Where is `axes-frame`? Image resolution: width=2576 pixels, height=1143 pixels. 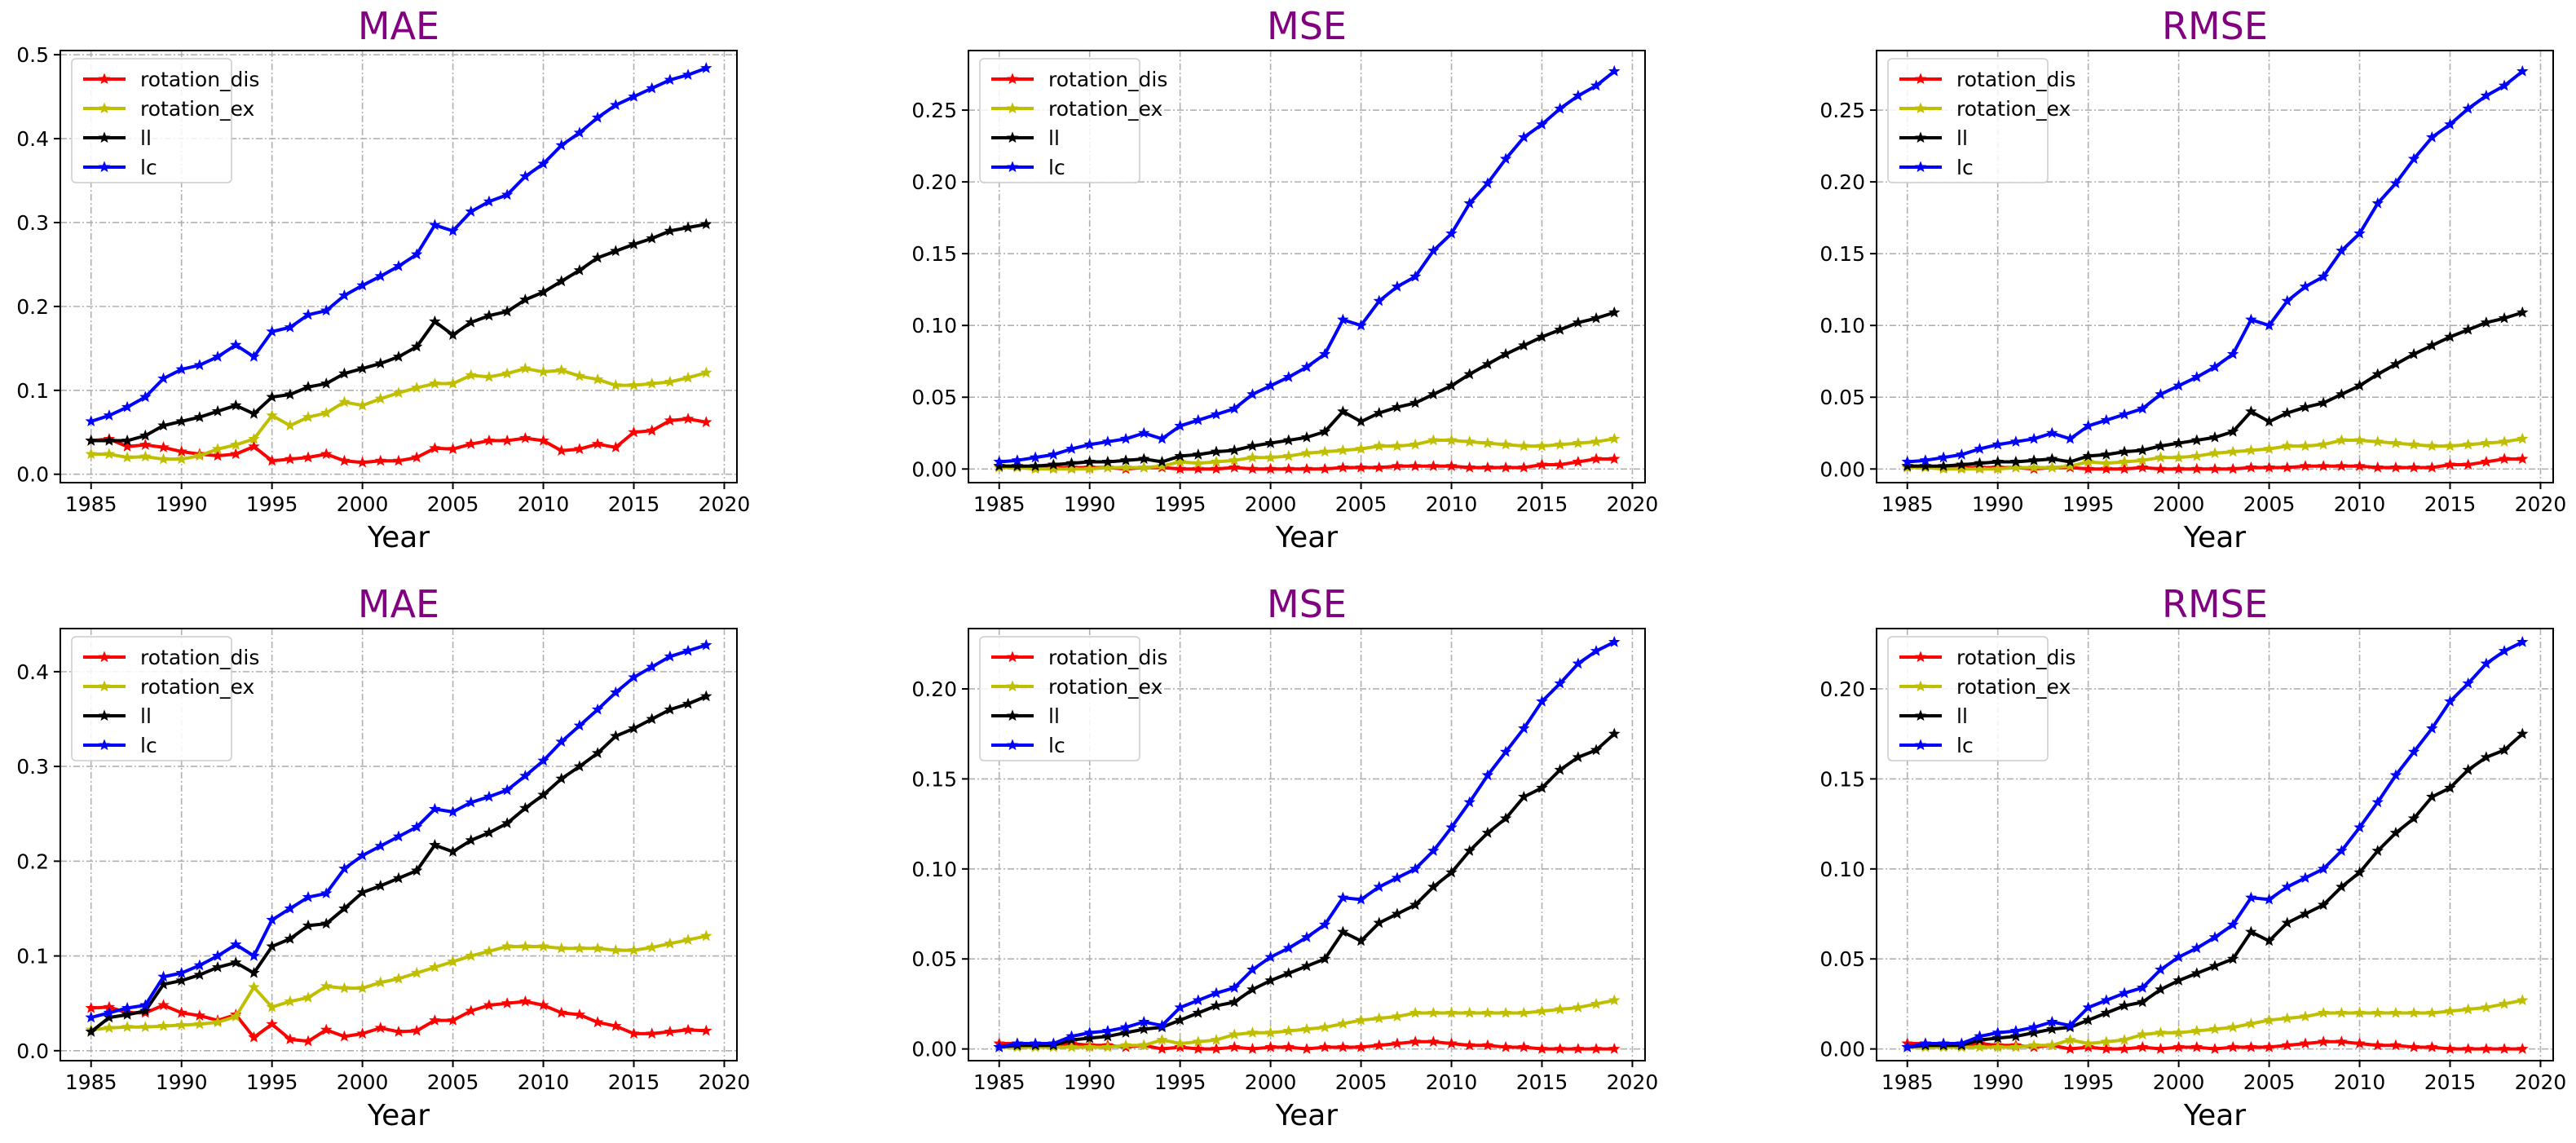
axes-frame is located at coordinates (2215, 266).